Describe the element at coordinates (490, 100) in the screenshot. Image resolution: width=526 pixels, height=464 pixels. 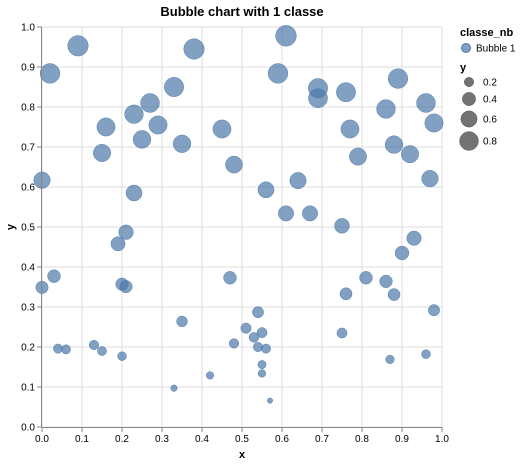
I see `legend-size-label: 0.4` at that location.